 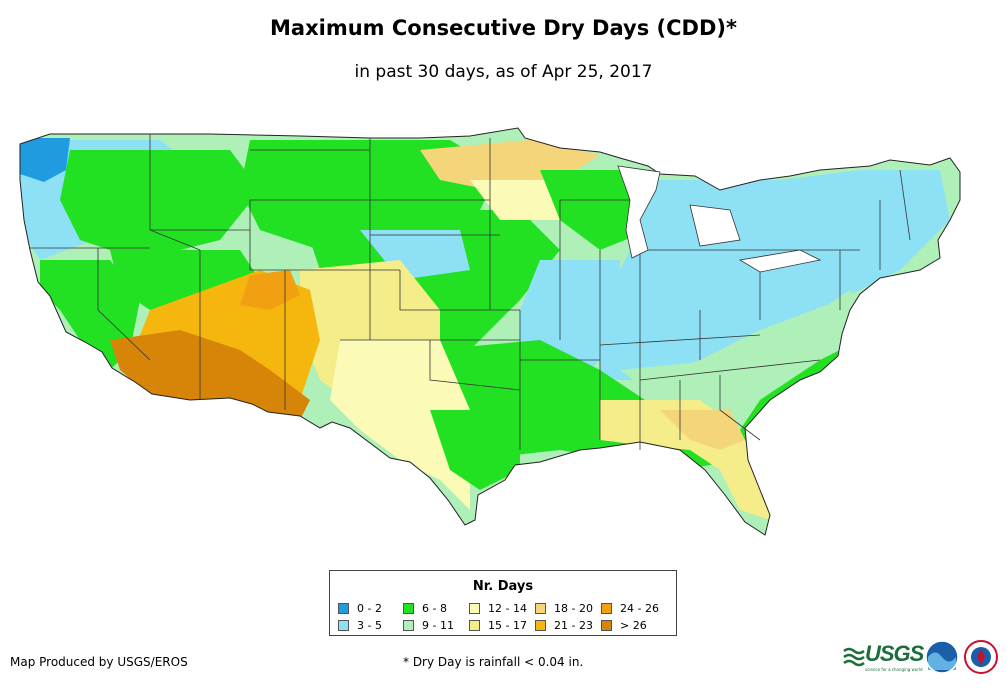 I want to click on legend-item: 24 - 26, so click(x=636, y=608).